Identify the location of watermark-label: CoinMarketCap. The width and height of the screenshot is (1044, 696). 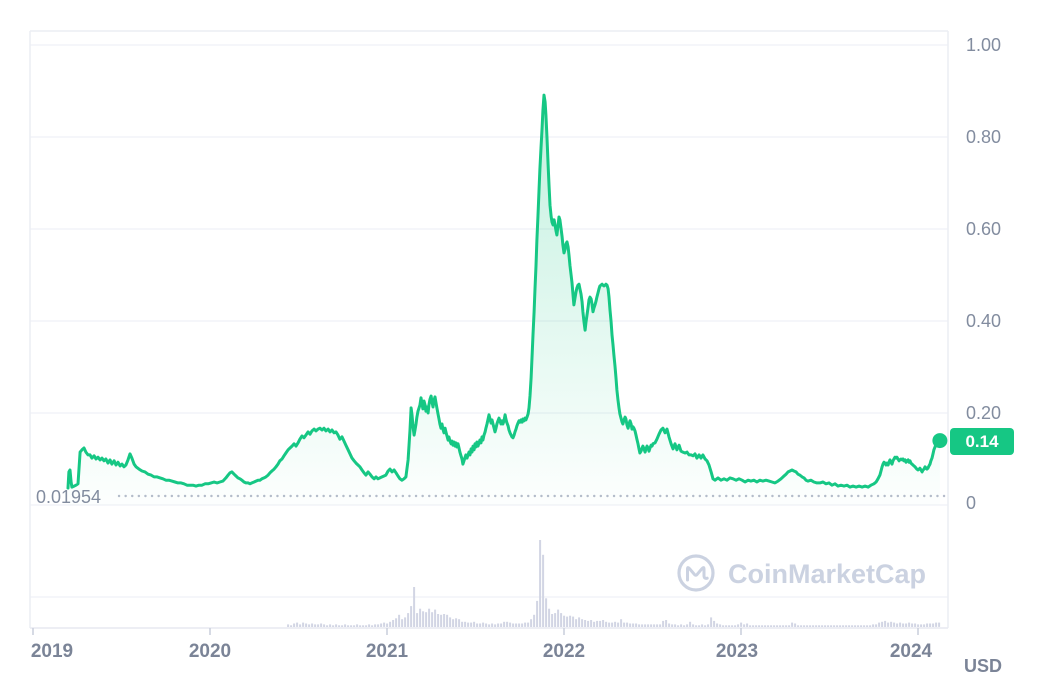
(827, 574).